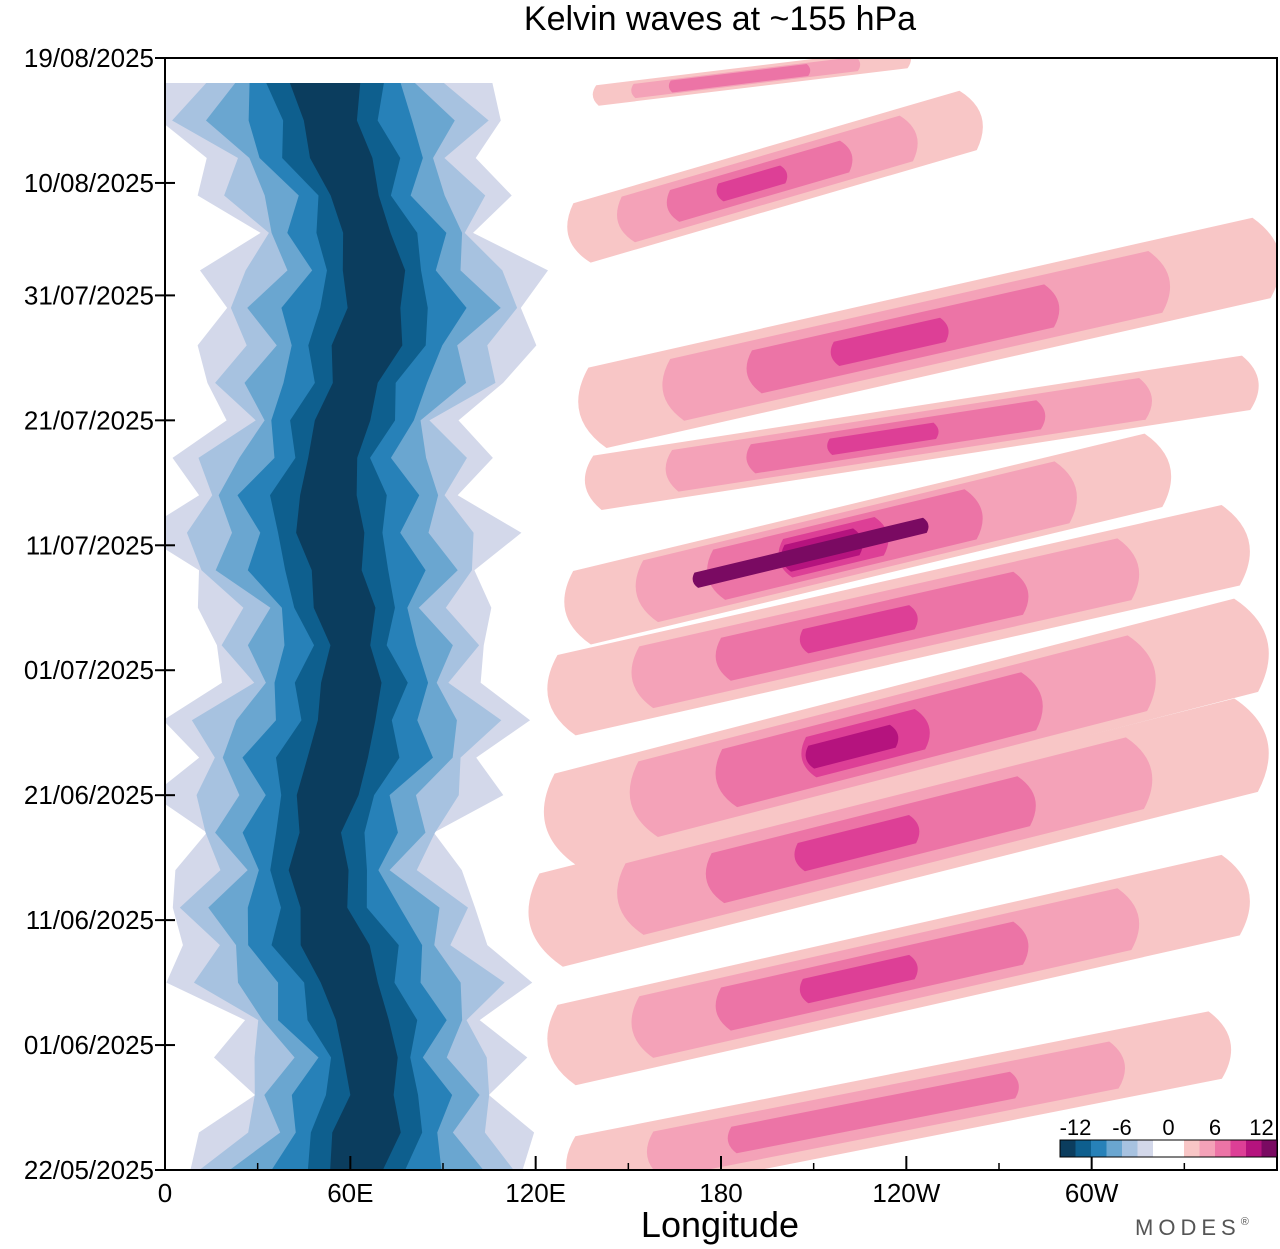  I want to click on colorbar: -12 -6 0 6 12, so click(1168, 1136).